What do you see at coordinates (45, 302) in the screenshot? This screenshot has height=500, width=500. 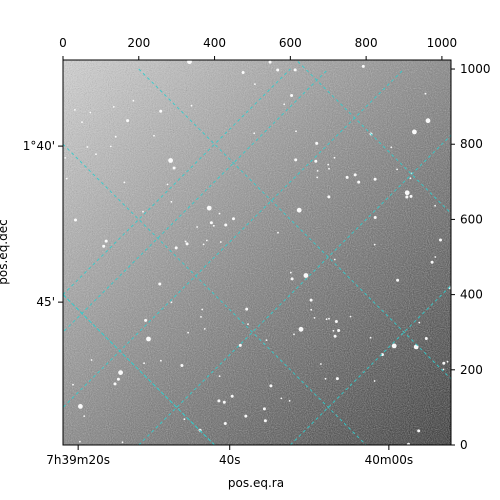 I see `dec-tick-label-1: 45'` at bounding box center [45, 302].